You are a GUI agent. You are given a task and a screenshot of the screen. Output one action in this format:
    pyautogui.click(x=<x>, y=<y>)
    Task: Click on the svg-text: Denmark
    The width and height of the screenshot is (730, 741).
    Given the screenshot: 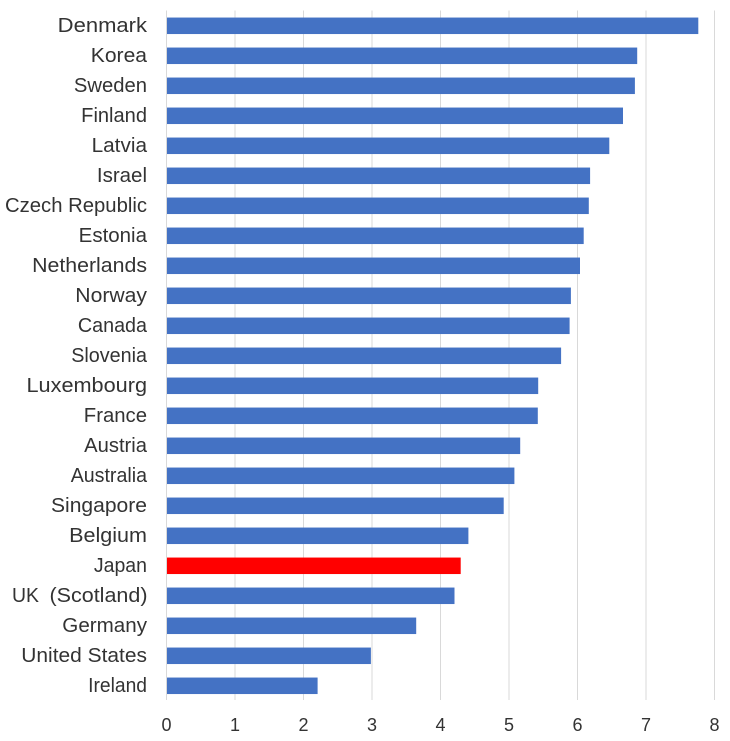 What is the action you would take?
    pyautogui.click(x=103, y=26)
    